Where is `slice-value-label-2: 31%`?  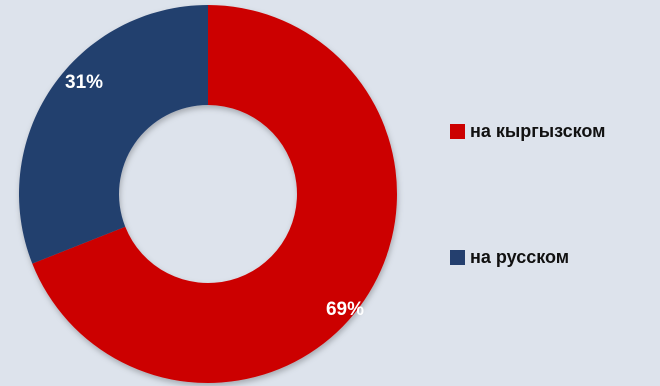 slice-value-label-2: 31% is located at coordinates (84, 82).